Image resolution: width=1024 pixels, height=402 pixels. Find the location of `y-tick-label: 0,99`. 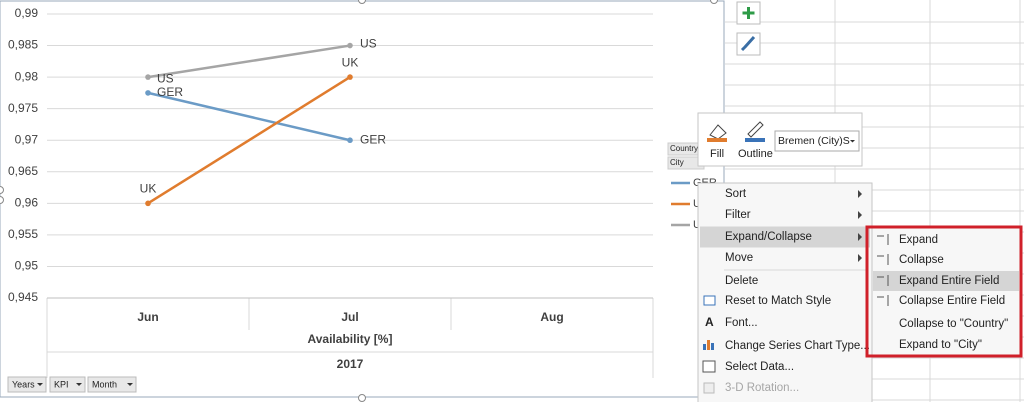

y-tick-label: 0,99 is located at coordinates (27, 13).